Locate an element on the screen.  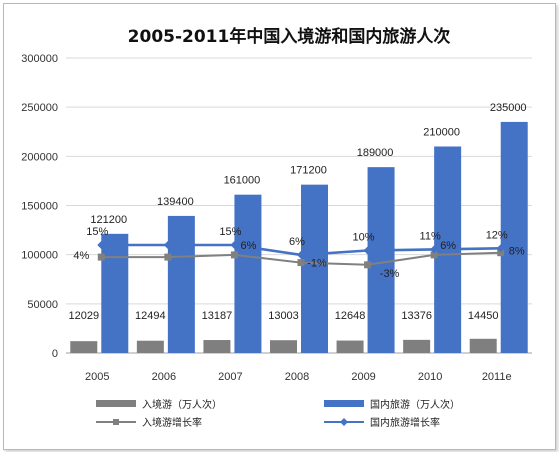
legend-label: 国内旅游增长率 is located at coordinates (405, 422).